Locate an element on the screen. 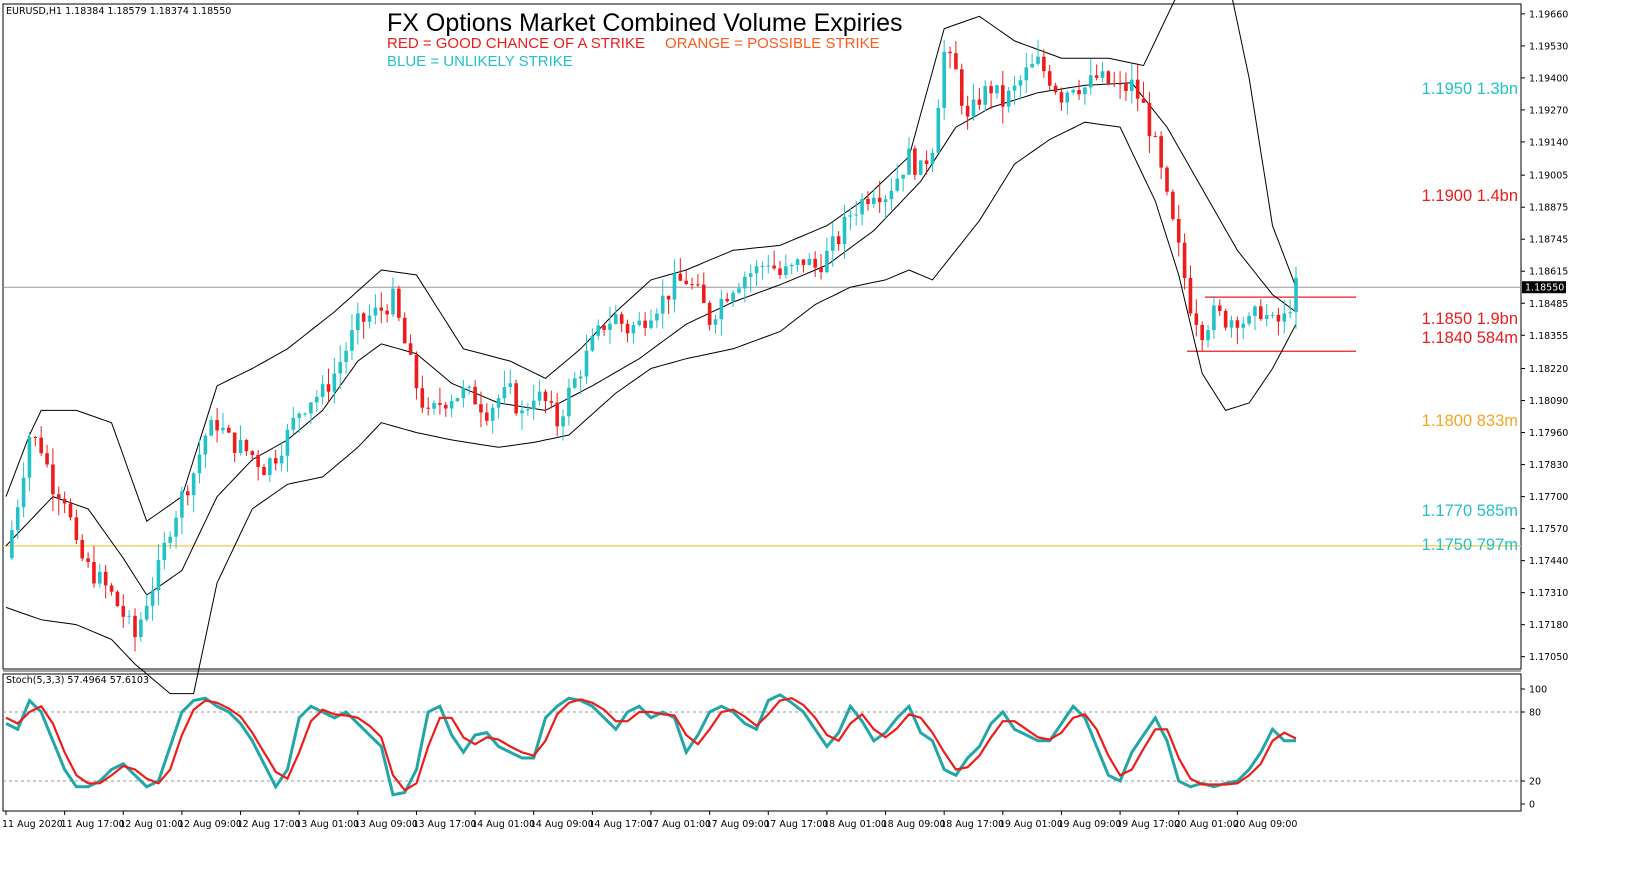 Image resolution: width=1642 pixels, height=869 pixels. stoch-panel-frame is located at coordinates (762, 742).